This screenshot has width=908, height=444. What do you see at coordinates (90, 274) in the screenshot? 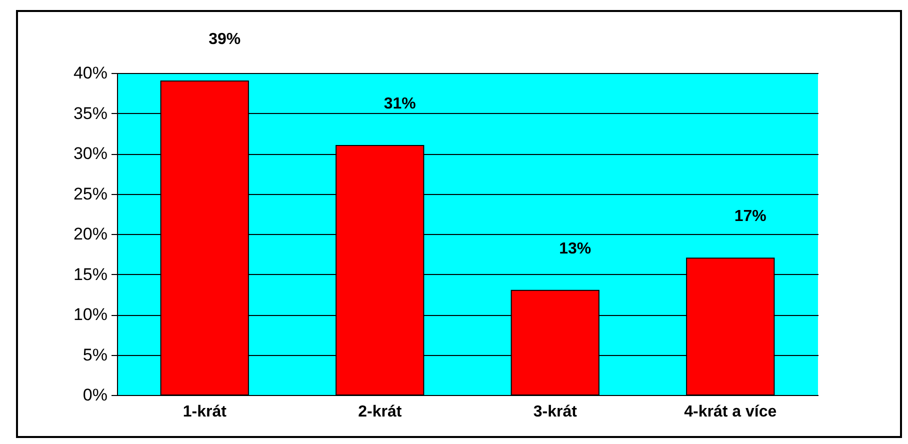
I see `y-tick-label: 15%` at bounding box center [90, 274].